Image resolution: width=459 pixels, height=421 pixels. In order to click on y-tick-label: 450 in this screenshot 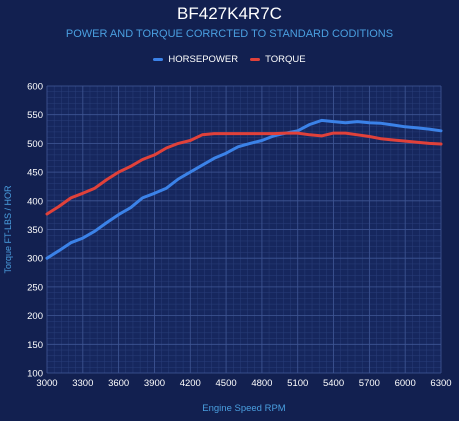, I will do `click(35, 173)`.